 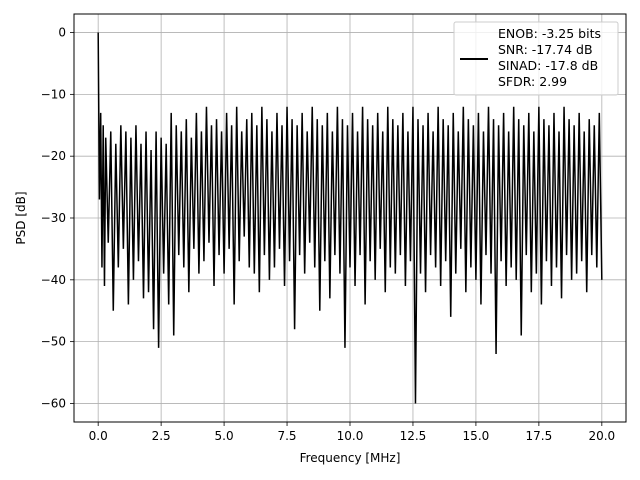 I want to click on legend-entry-snr: SNR: -17.74 dB, so click(x=545, y=49).